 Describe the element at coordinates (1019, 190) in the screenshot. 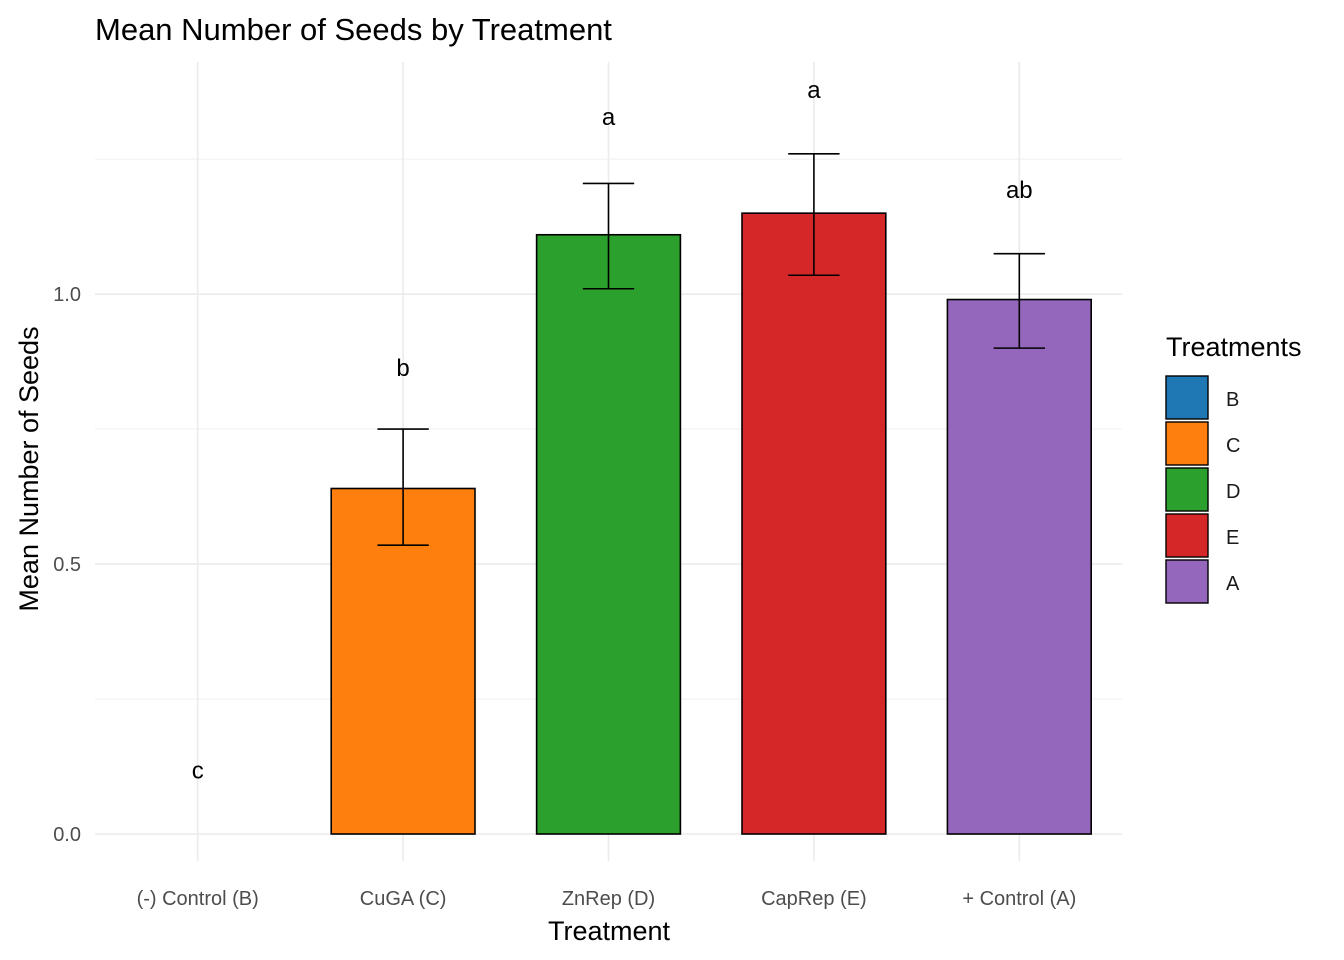

I see `significance-label: ab` at that location.